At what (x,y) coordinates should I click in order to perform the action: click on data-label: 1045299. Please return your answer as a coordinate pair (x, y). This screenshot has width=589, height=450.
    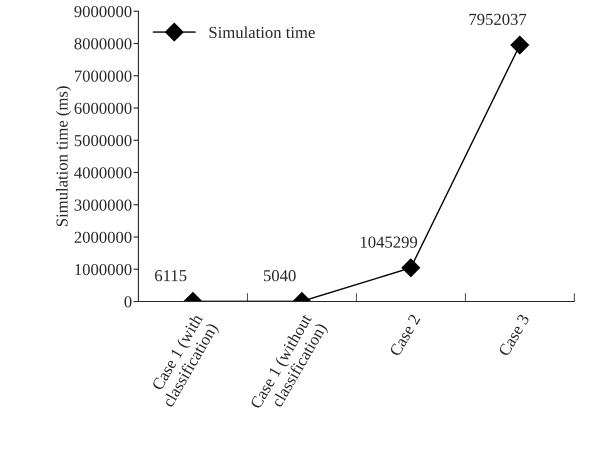
    Looking at the image, I should click on (389, 242).